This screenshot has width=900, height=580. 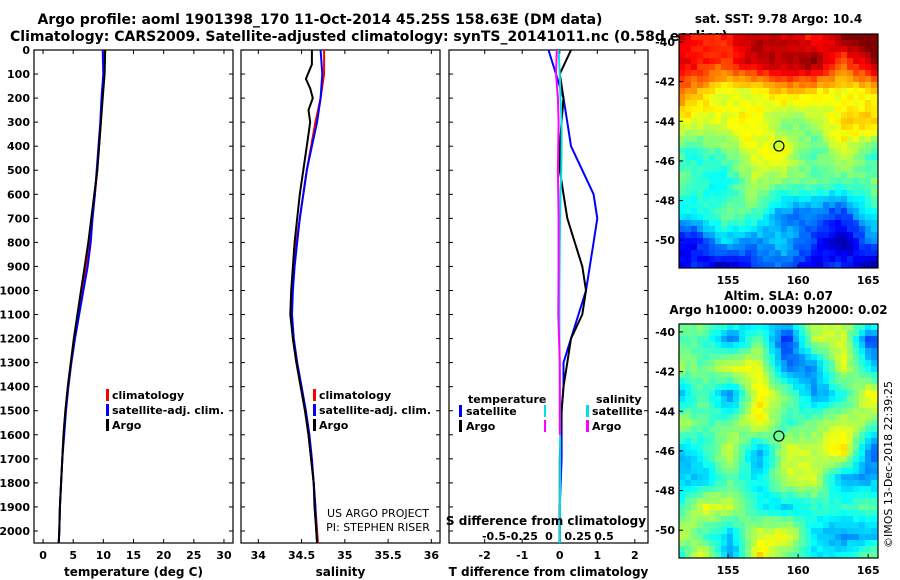 What do you see at coordinates (494, 536) in the screenshot?
I see `s-tick-label: -0.5` at bounding box center [494, 536].